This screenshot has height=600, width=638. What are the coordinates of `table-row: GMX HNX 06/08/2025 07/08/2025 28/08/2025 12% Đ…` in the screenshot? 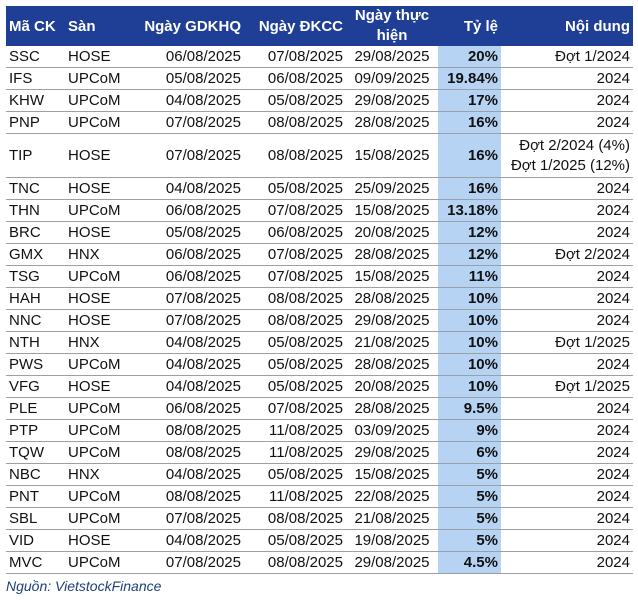 It's located at (319, 254).